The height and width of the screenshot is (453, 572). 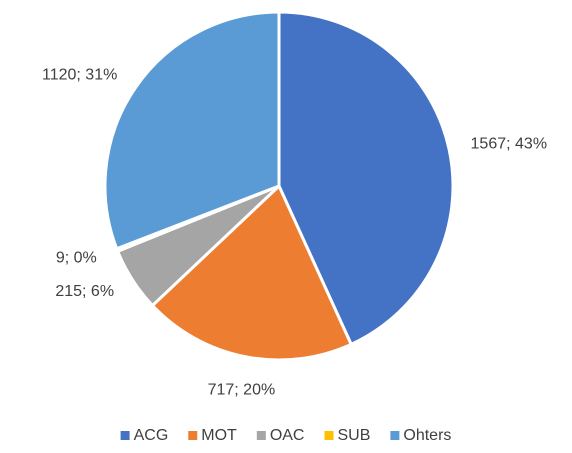 I want to click on data-label: 215; 6%, so click(x=84, y=291).